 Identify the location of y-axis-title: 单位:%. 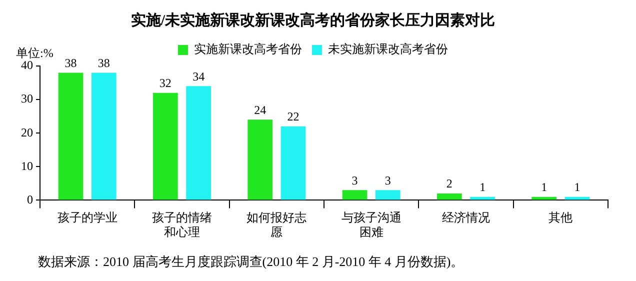
(35, 53).